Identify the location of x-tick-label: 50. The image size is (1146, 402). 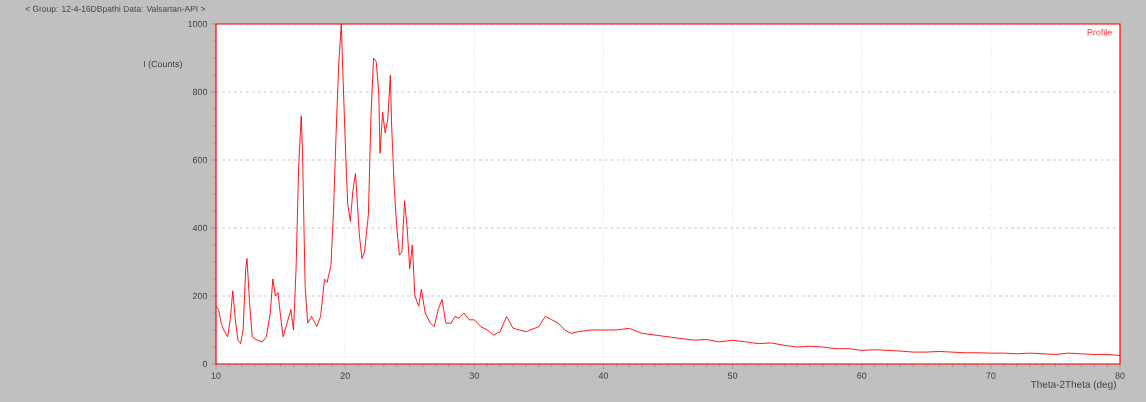
(732, 375).